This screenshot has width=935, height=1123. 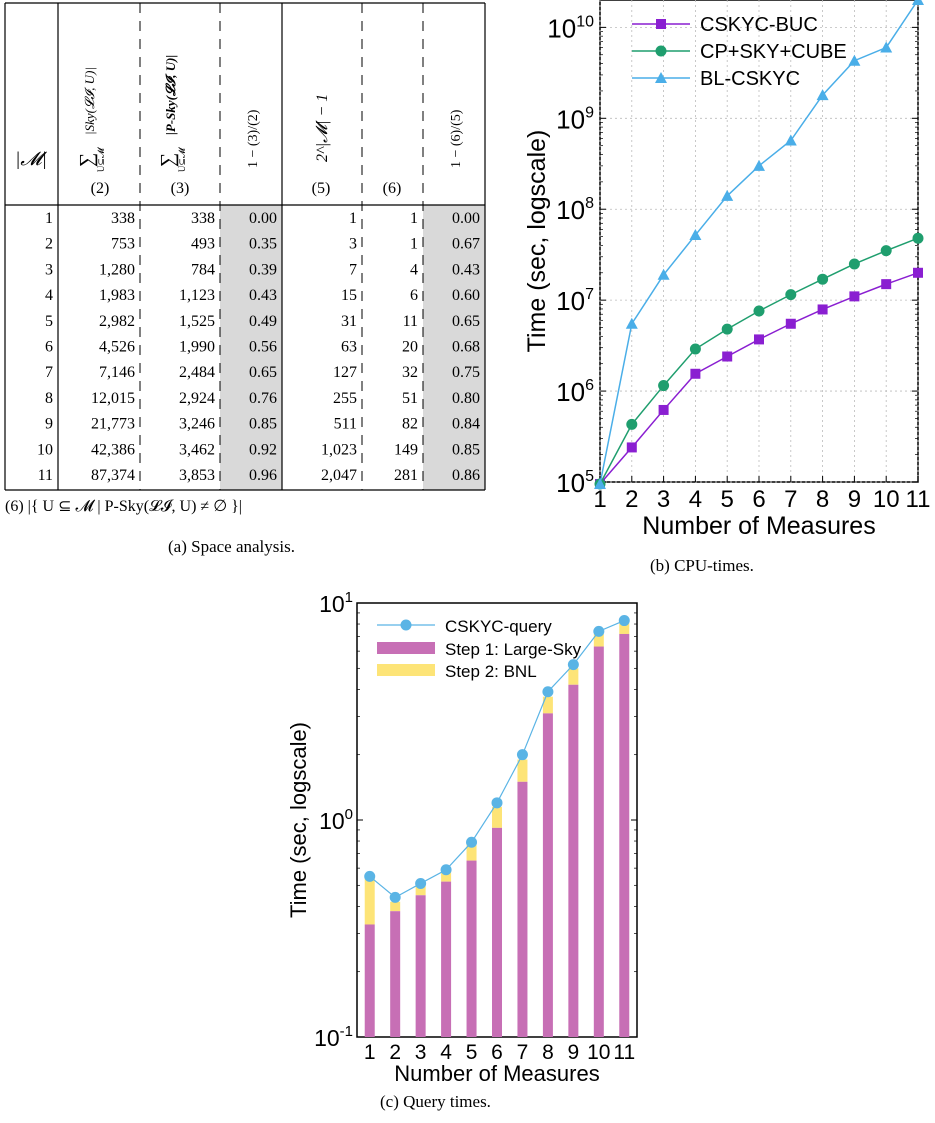 What do you see at coordinates (410, 398) in the screenshot?
I see `table-cell-c6: 51` at bounding box center [410, 398].